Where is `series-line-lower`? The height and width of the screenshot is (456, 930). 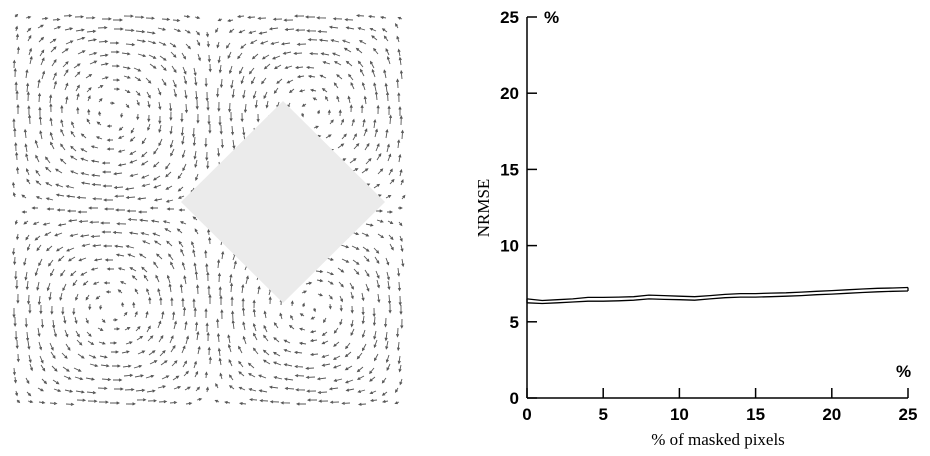
series-line-lower is located at coordinates (717, 297).